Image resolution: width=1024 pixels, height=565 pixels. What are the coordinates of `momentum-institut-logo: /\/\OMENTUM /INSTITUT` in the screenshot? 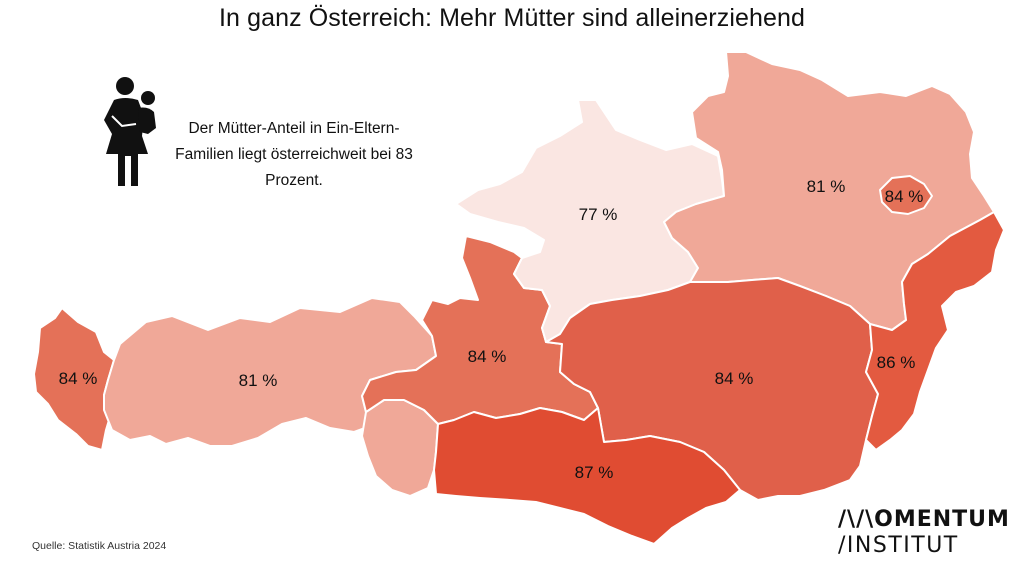 It's located at (924, 533).